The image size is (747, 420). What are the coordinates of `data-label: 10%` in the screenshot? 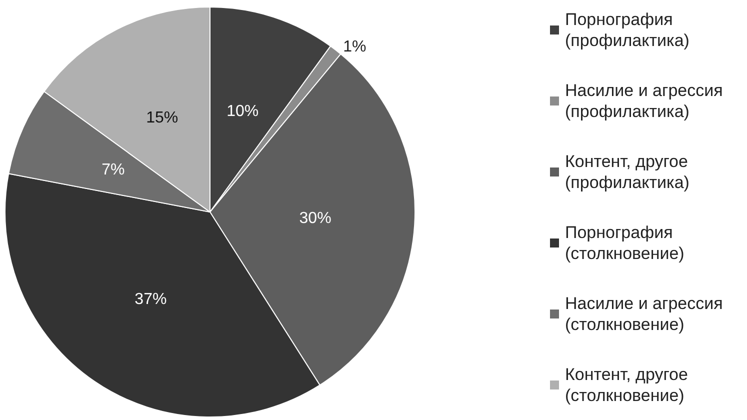 It's located at (242, 111).